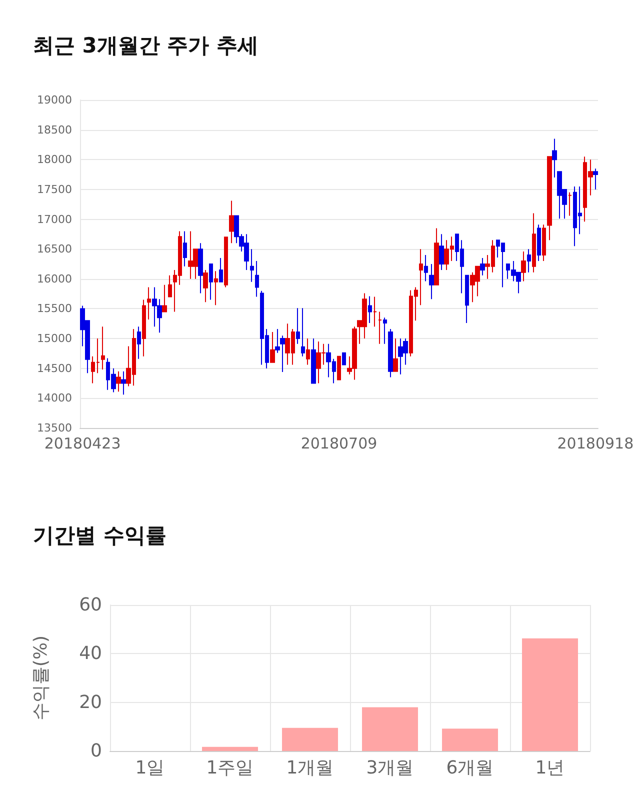  What do you see at coordinates (90, 653) in the screenshot?
I see `y-tick-label: 40` at bounding box center [90, 653].